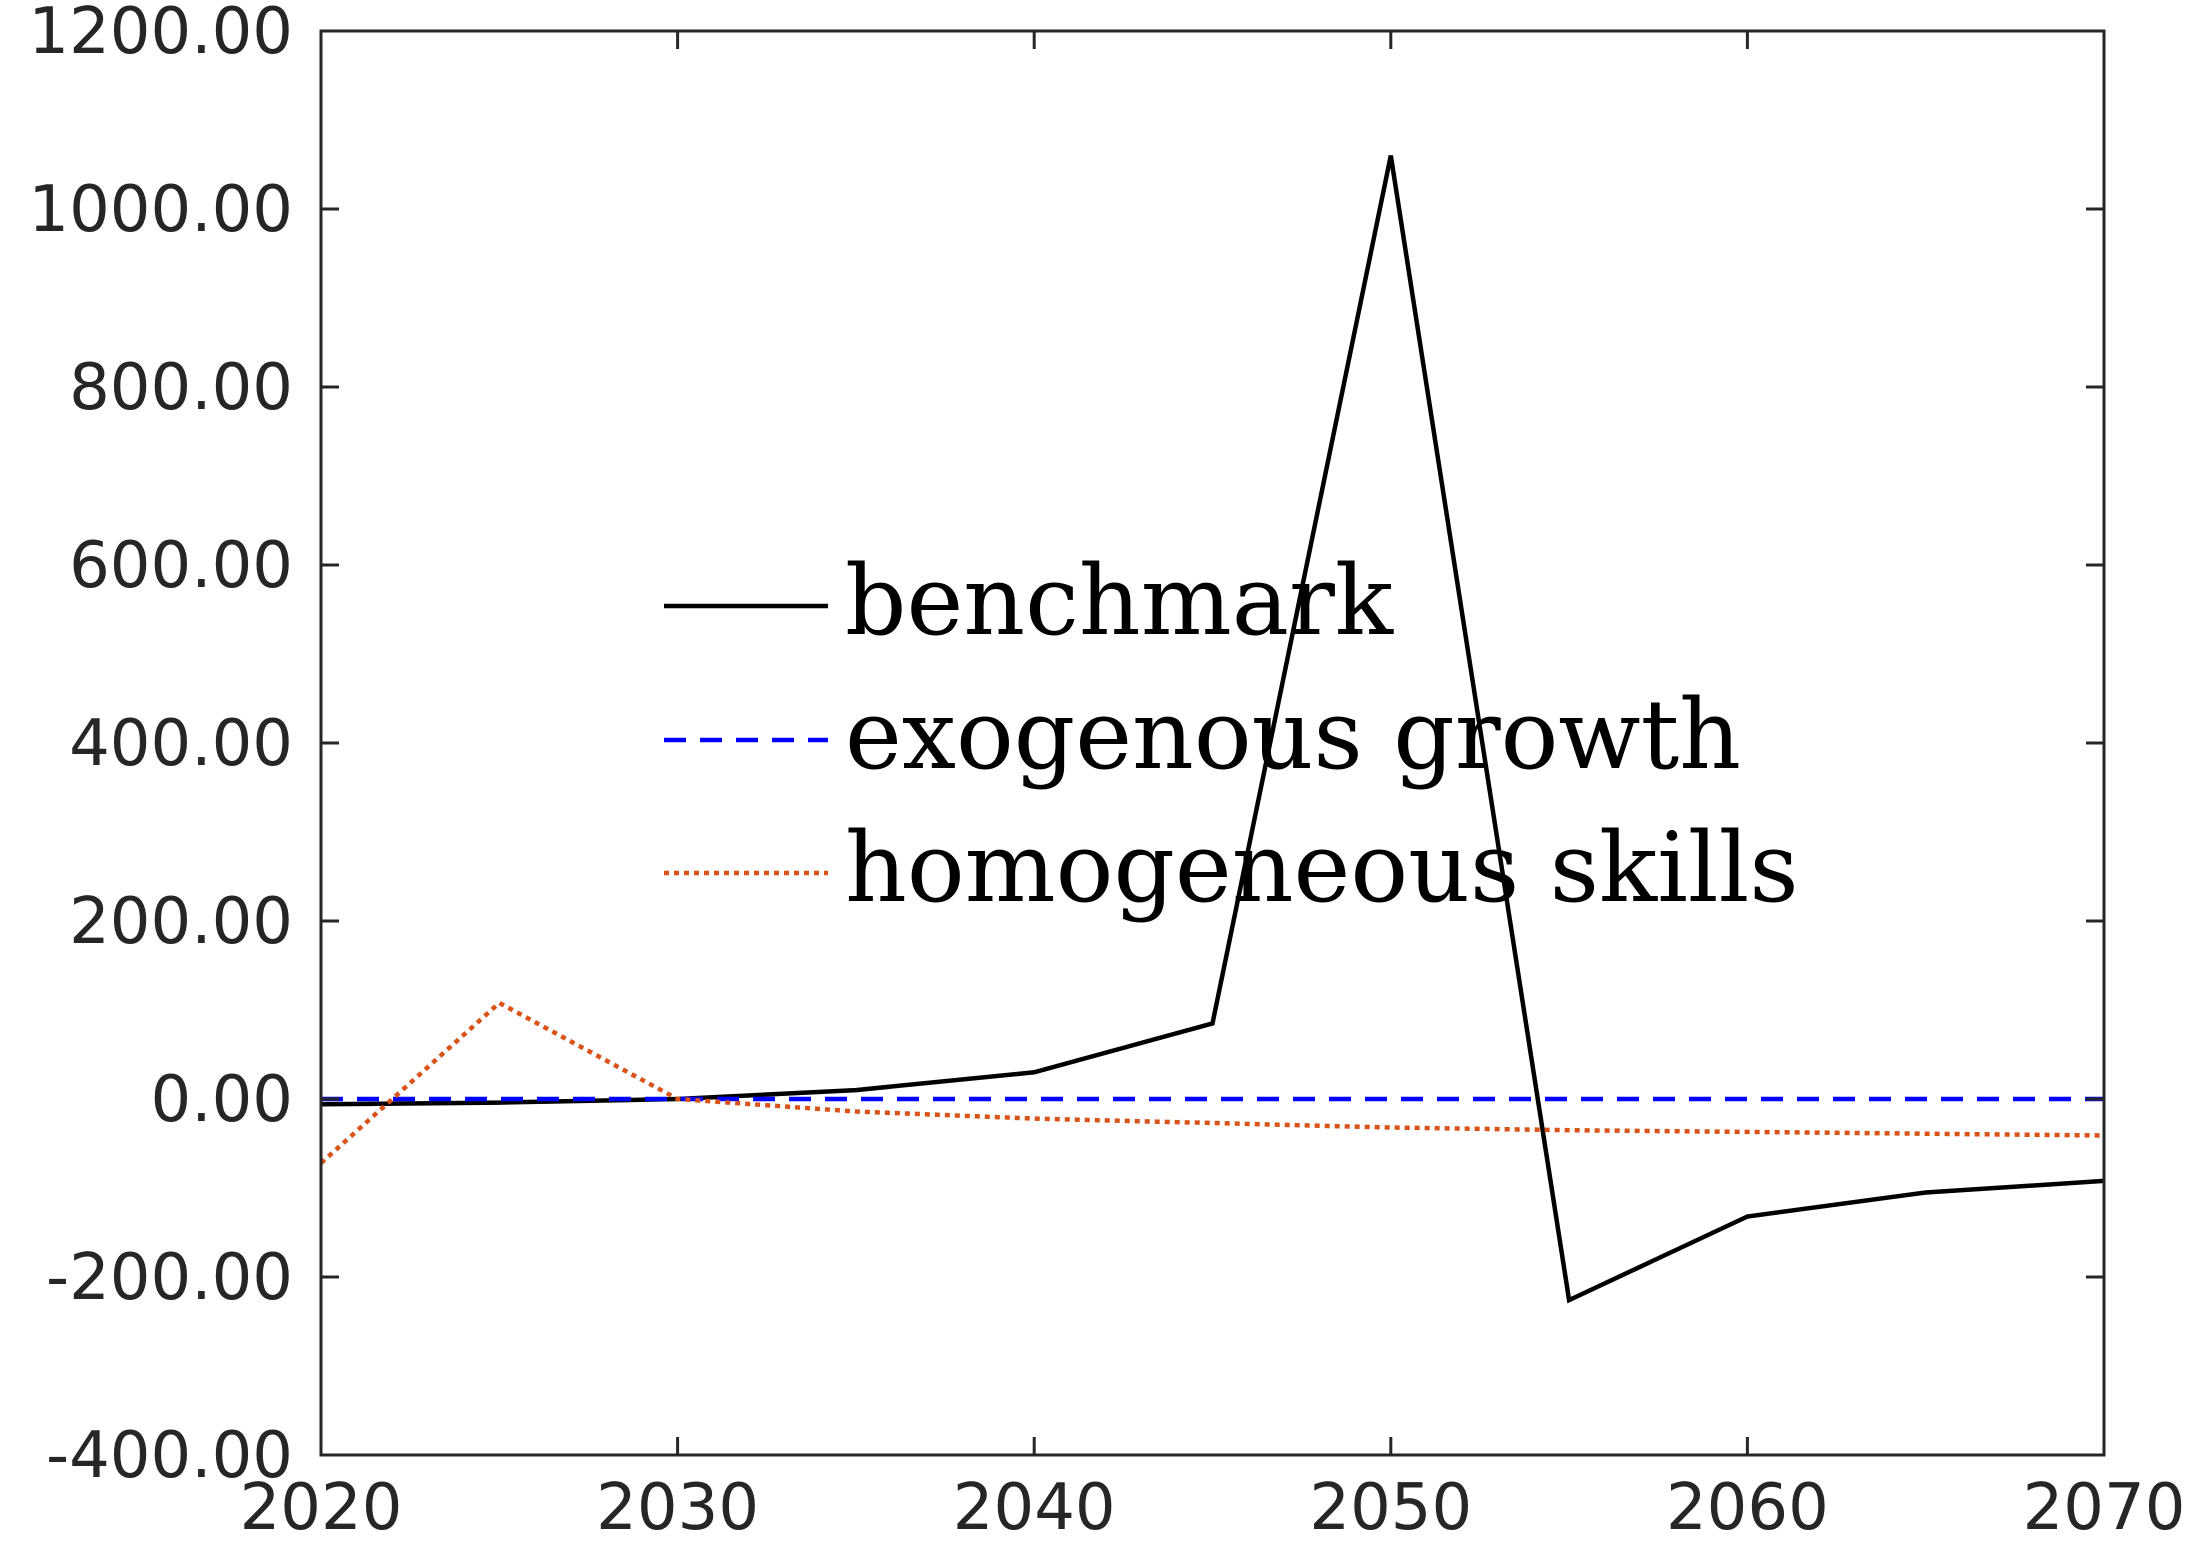 Image resolution: width=2195 pixels, height=1554 pixels. What do you see at coordinates (1119, 601) in the screenshot?
I see `legend-label: benchmark` at bounding box center [1119, 601].